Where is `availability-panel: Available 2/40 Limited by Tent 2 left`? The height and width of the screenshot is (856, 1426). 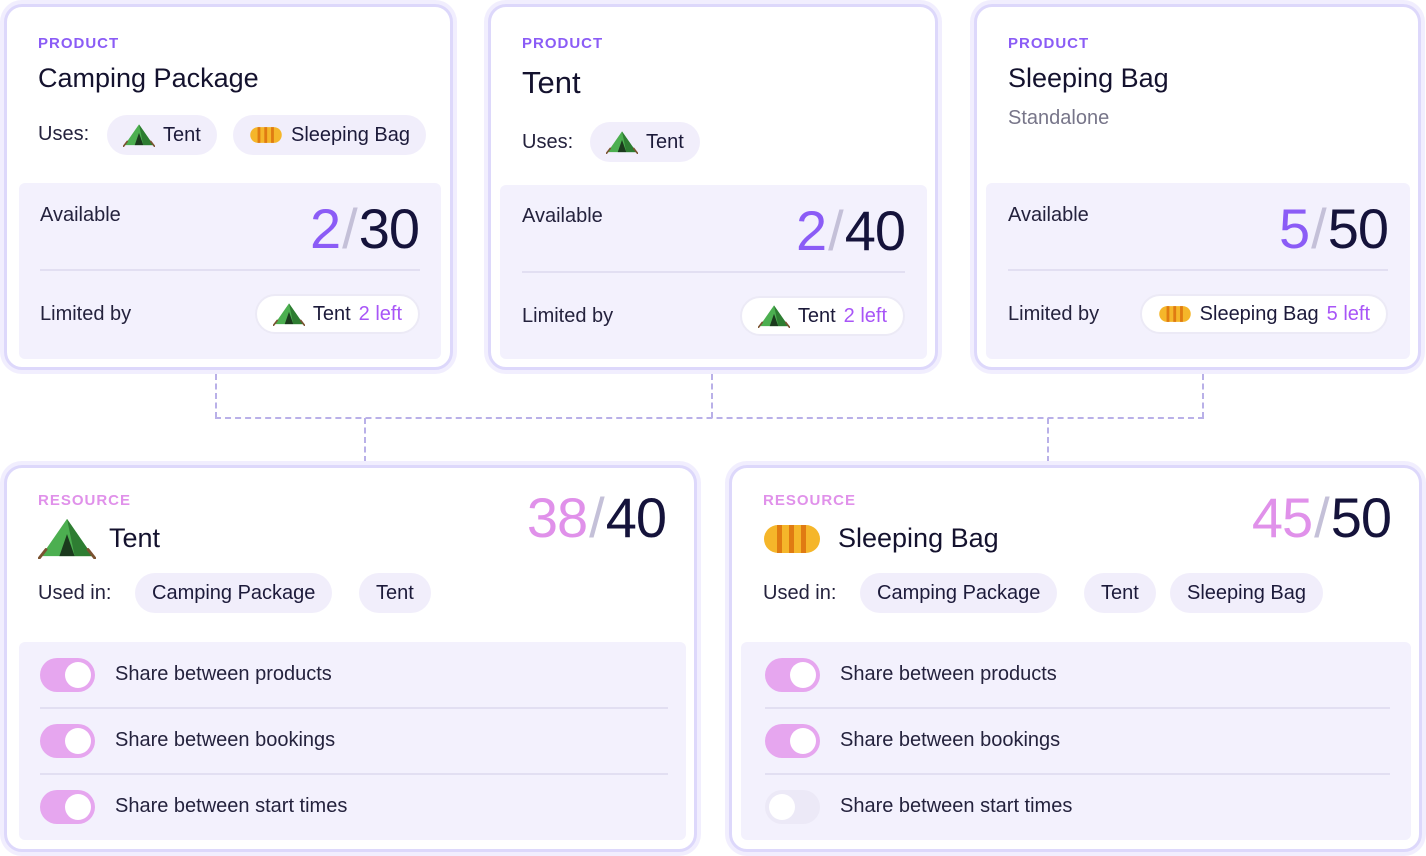
availability-panel: Available 2/40 Limited by Tent 2 left is located at coordinates (713, 272).